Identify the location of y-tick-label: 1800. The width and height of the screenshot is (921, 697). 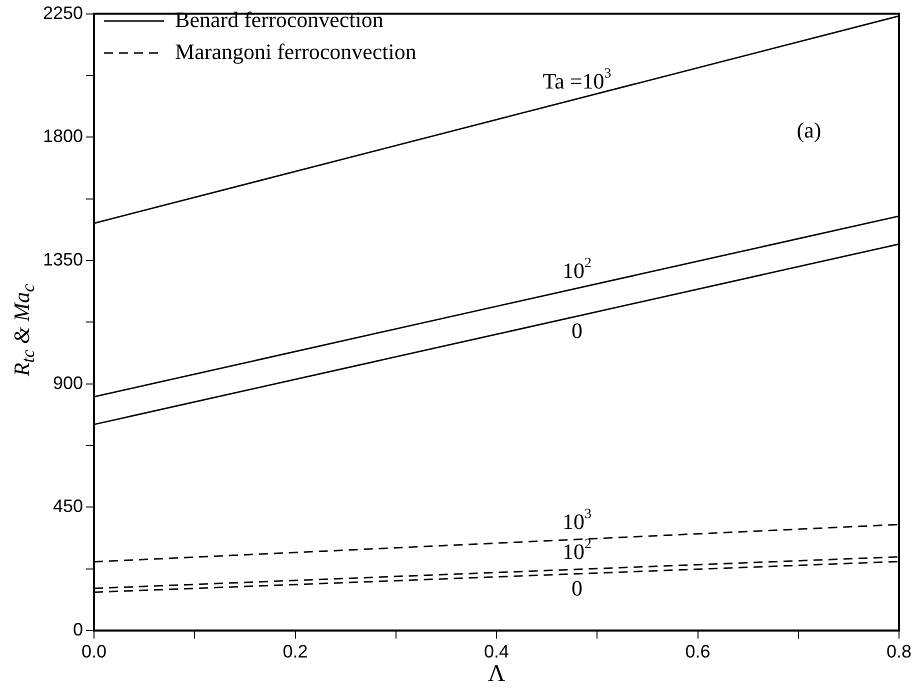
(63, 136).